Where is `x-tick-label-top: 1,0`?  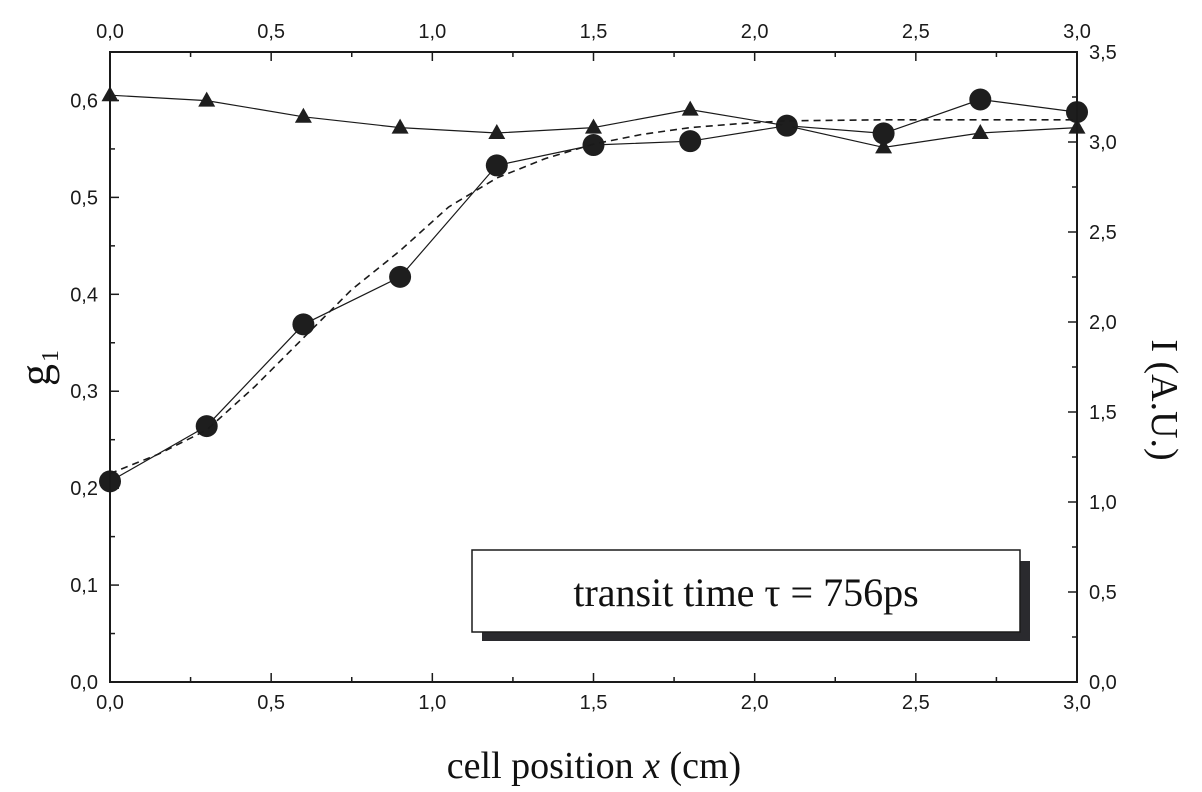 x-tick-label-top: 1,0 is located at coordinates (432, 32).